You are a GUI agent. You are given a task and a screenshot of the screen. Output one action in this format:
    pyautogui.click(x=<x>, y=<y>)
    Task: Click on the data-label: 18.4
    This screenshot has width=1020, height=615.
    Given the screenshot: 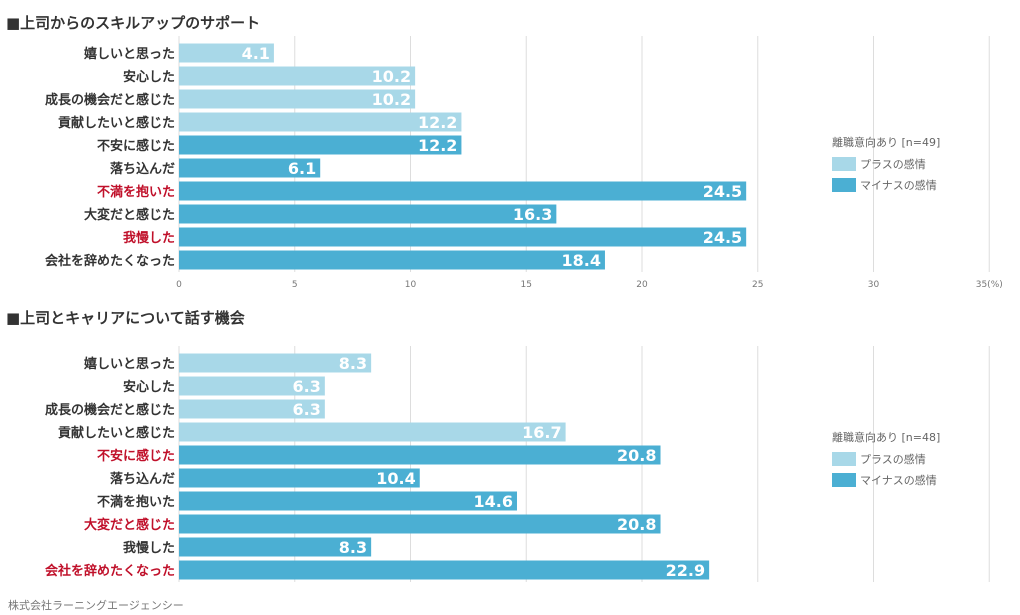 What is the action you would take?
    pyautogui.click(x=580, y=260)
    